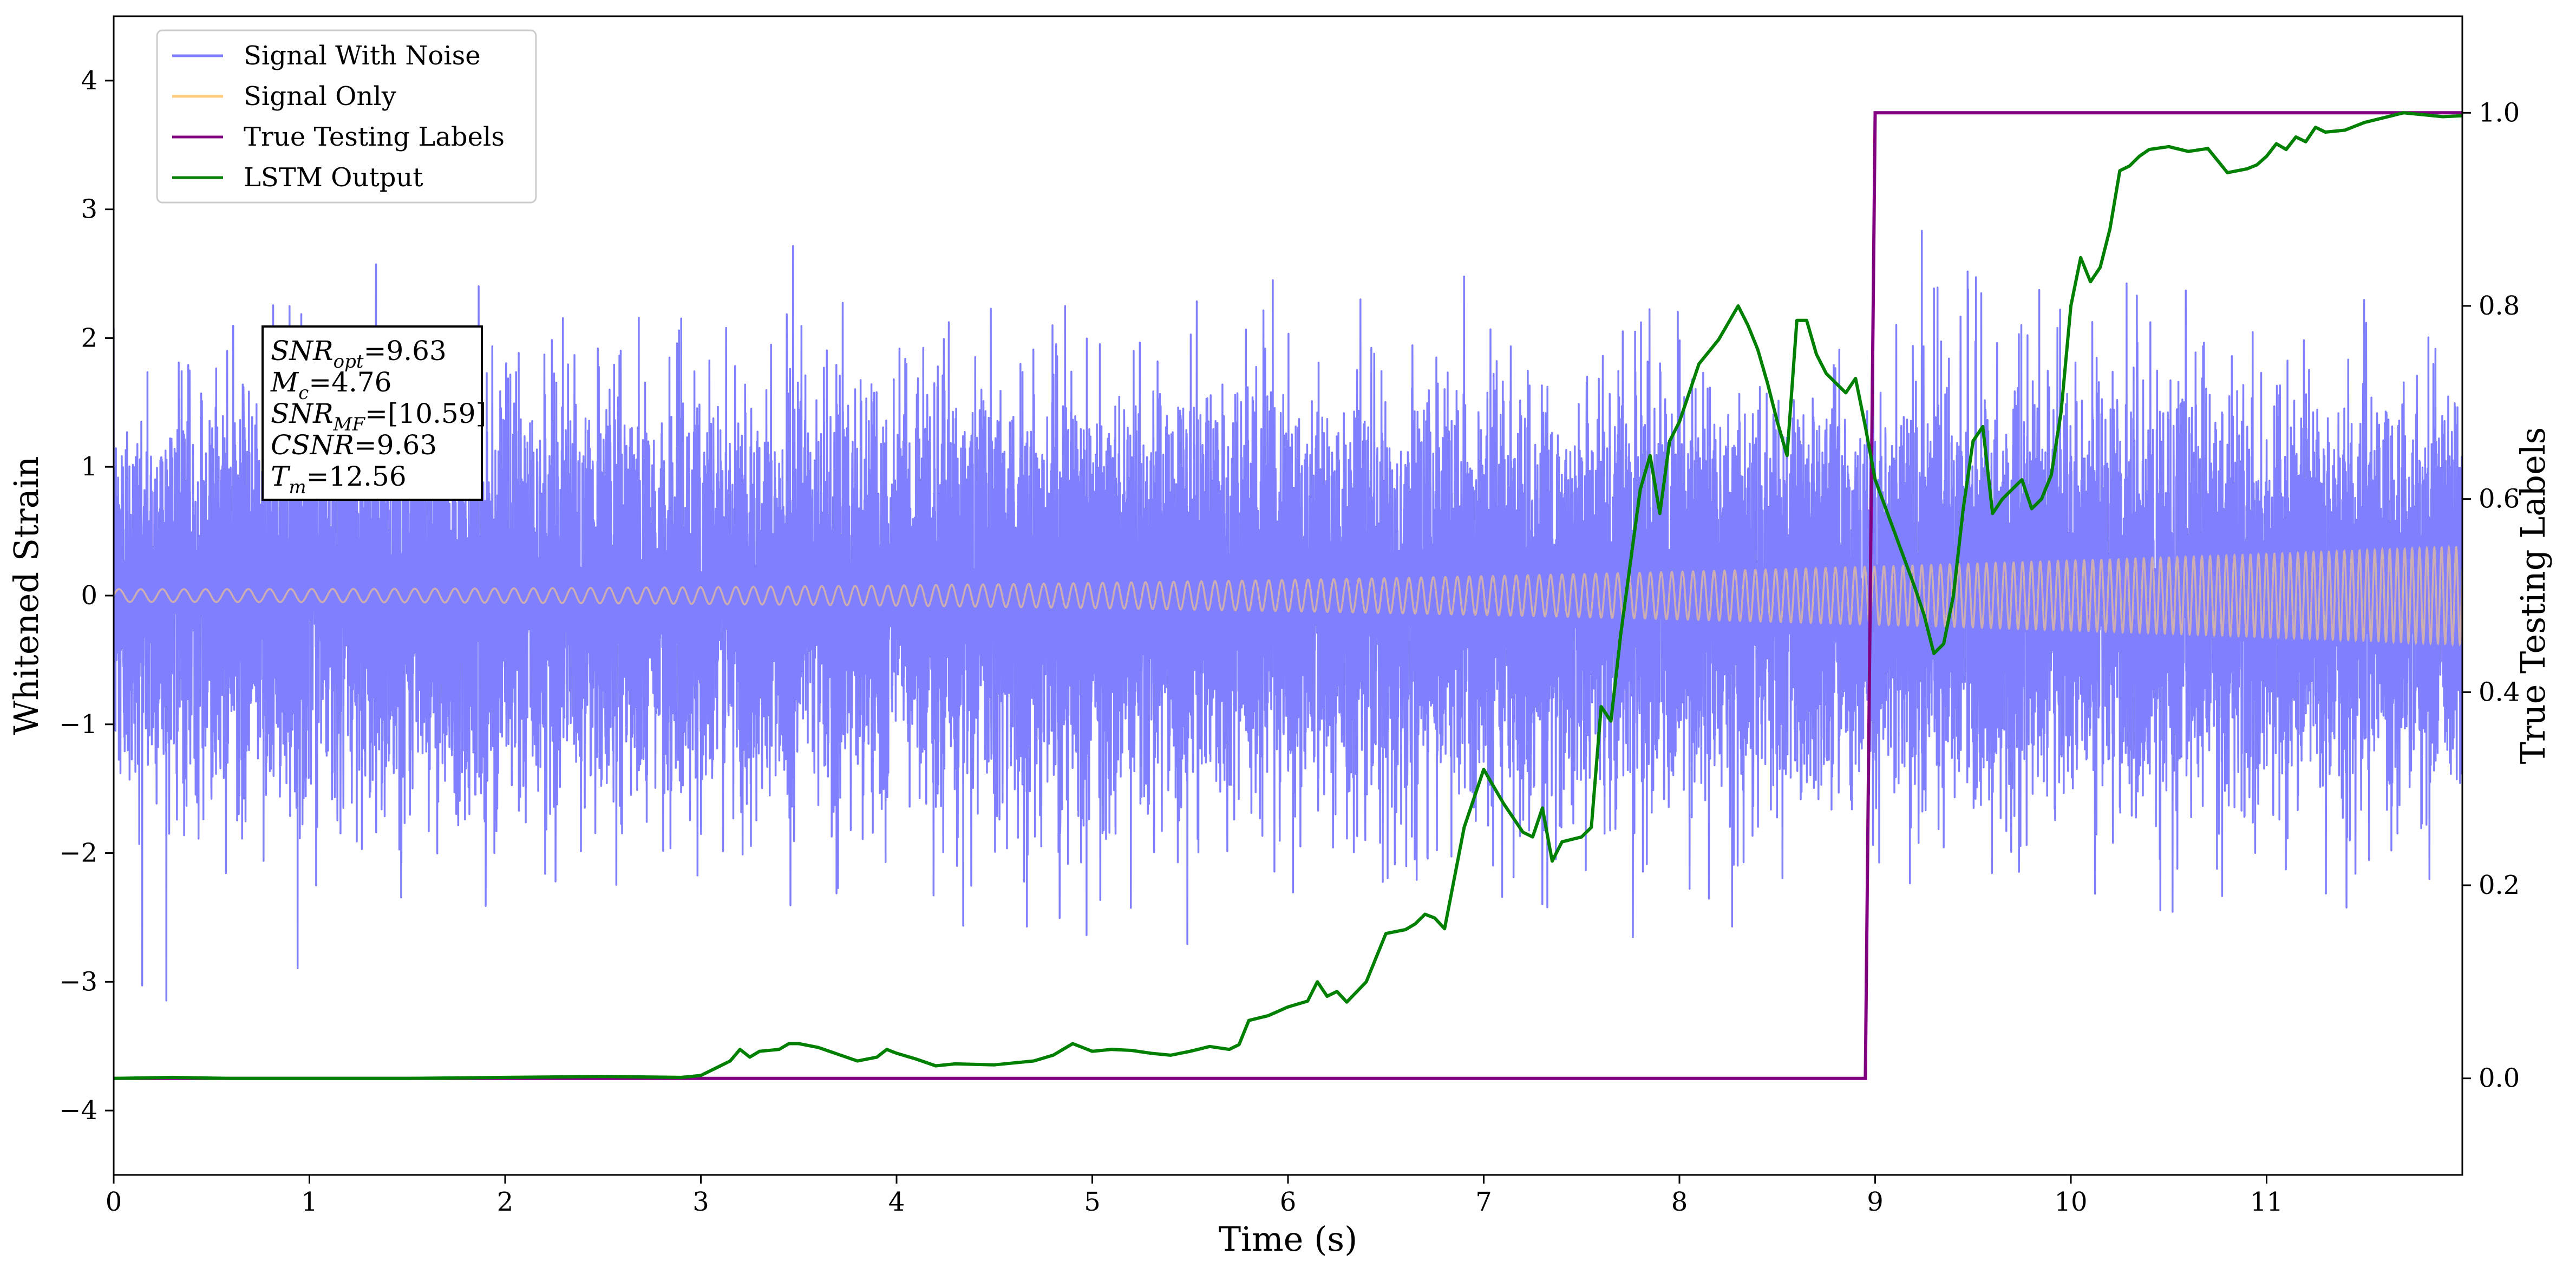 Image resolution: width=2576 pixels, height=1274 pixels. Describe the element at coordinates (1092, 1202) in the screenshot. I see `x-tick-label: 5` at that location.